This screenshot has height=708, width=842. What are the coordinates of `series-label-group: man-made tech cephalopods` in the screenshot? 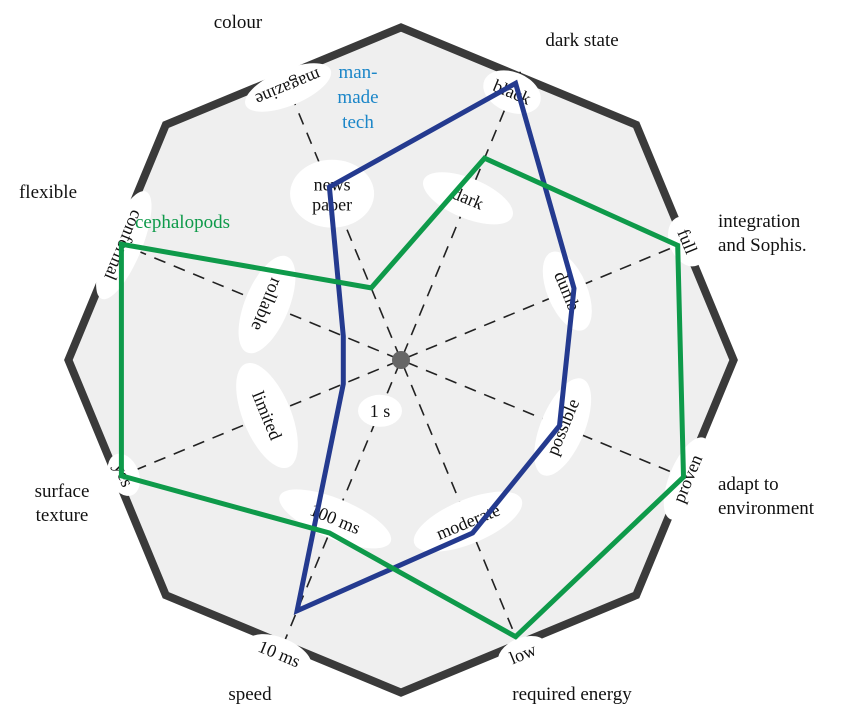 It's located at (257, 147).